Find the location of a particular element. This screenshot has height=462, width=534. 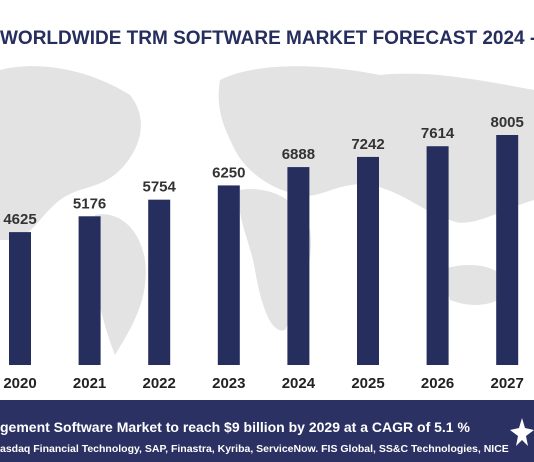

x-tick-label: 2023 is located at coordinates (228, 383).